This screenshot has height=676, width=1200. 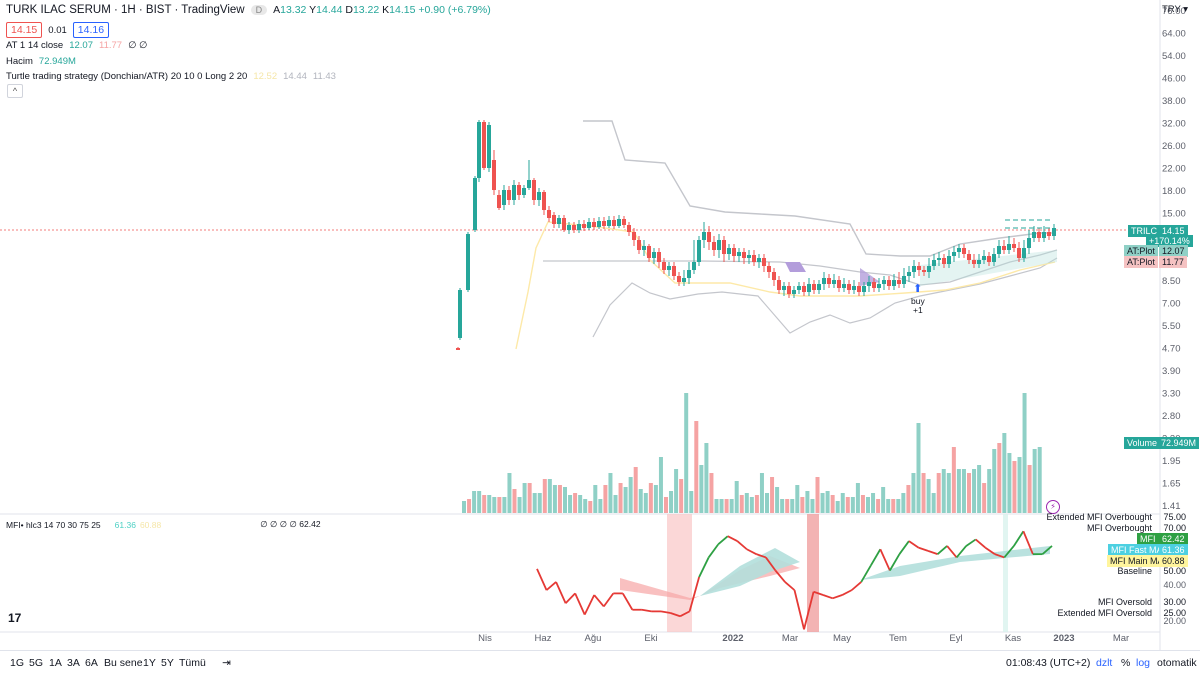 What do you see at coordinates (1063, 638) in the screenshot?
I see `time-tick-label: 2023` at bounding box center [1063, 638].